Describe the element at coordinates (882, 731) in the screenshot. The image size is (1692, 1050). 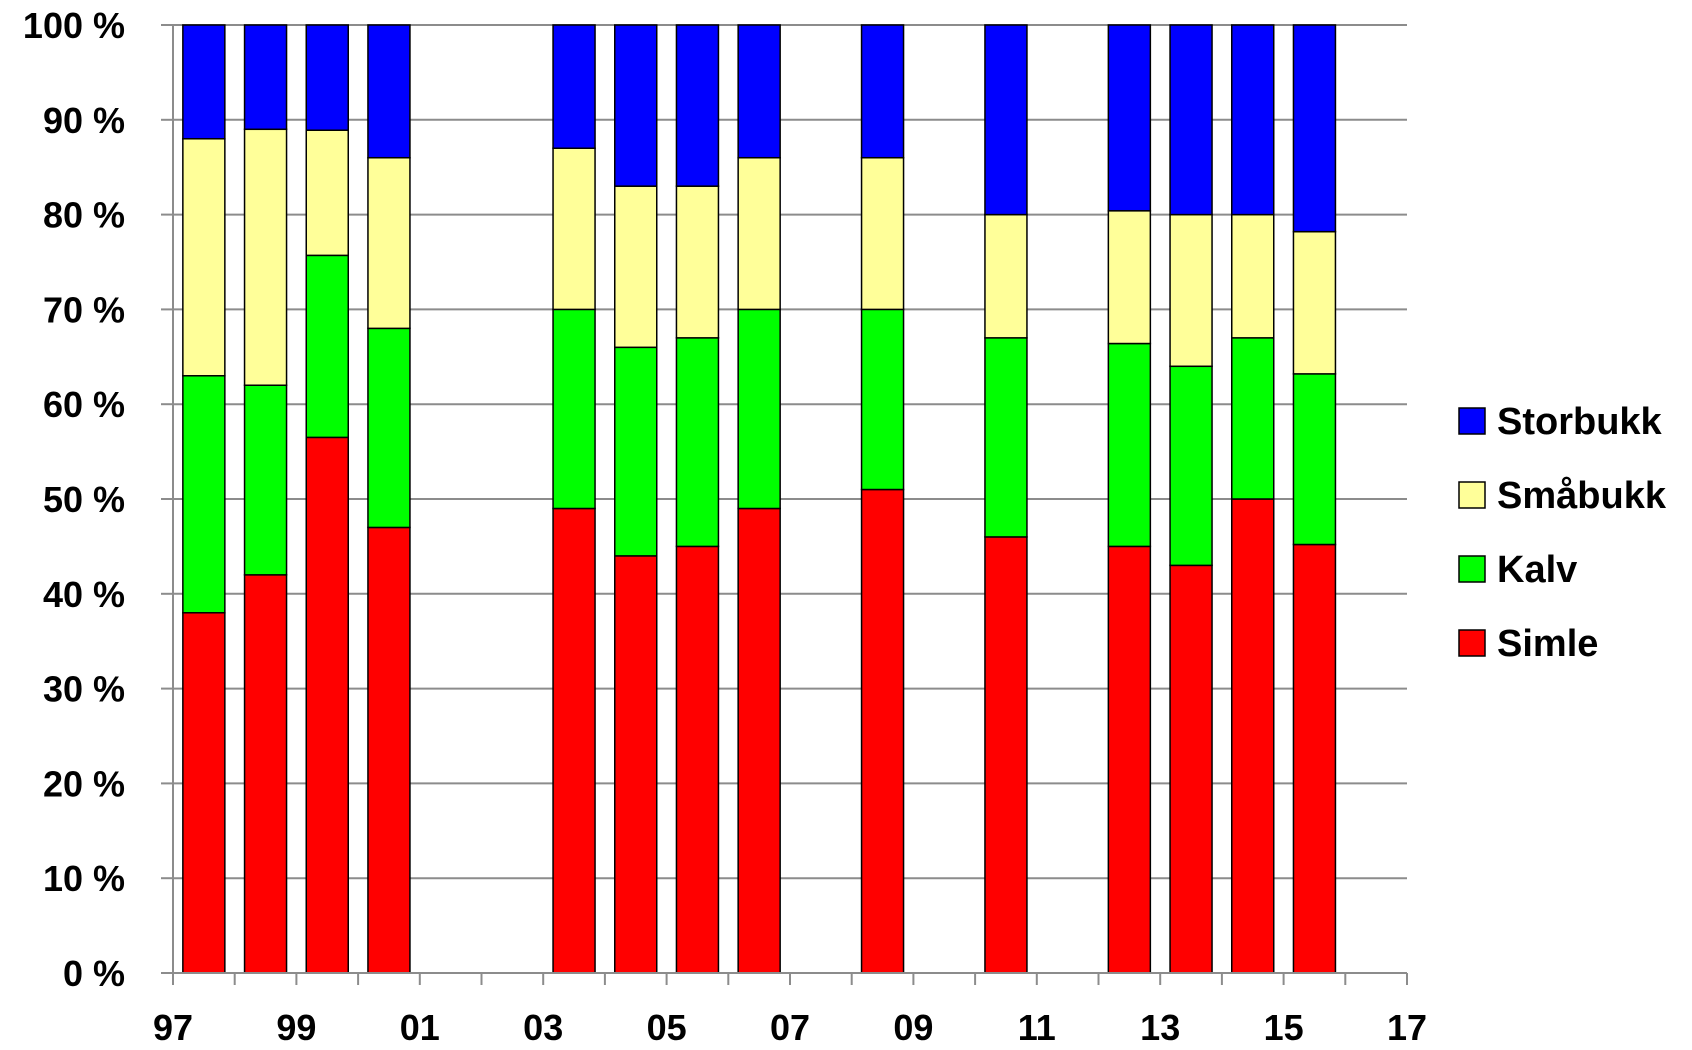
I see `bar-segment-simle-2009` at that location.